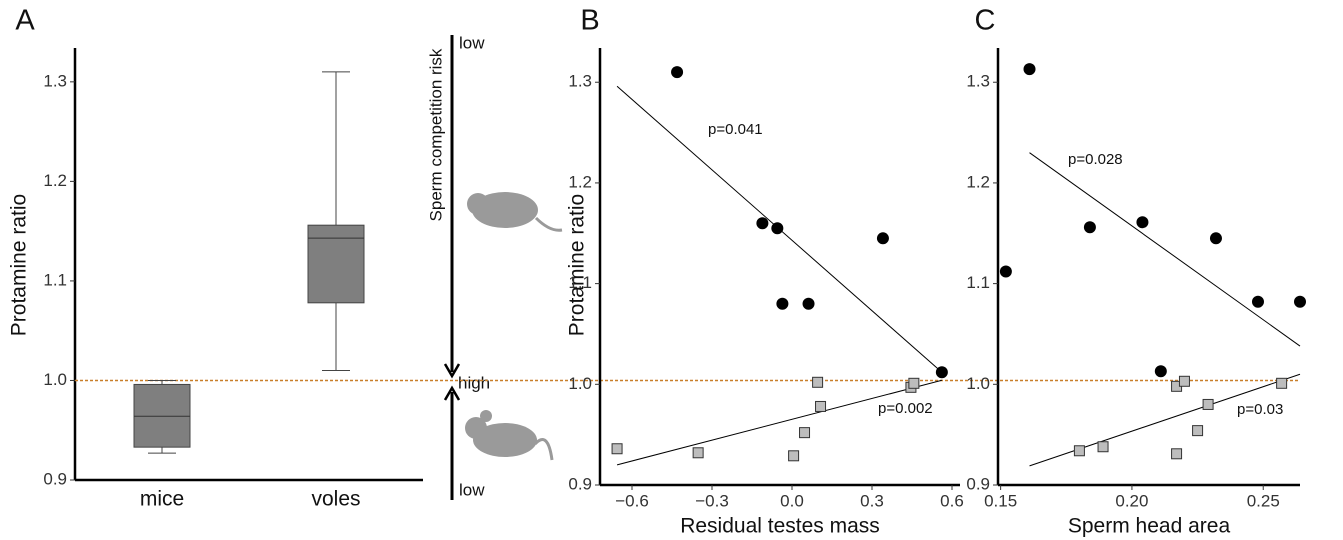 This screenshot has height=540, width=1343. Describe the element at coordinates (735, 129) in the screenshot. I see `annotation: p=0.041` at that location.